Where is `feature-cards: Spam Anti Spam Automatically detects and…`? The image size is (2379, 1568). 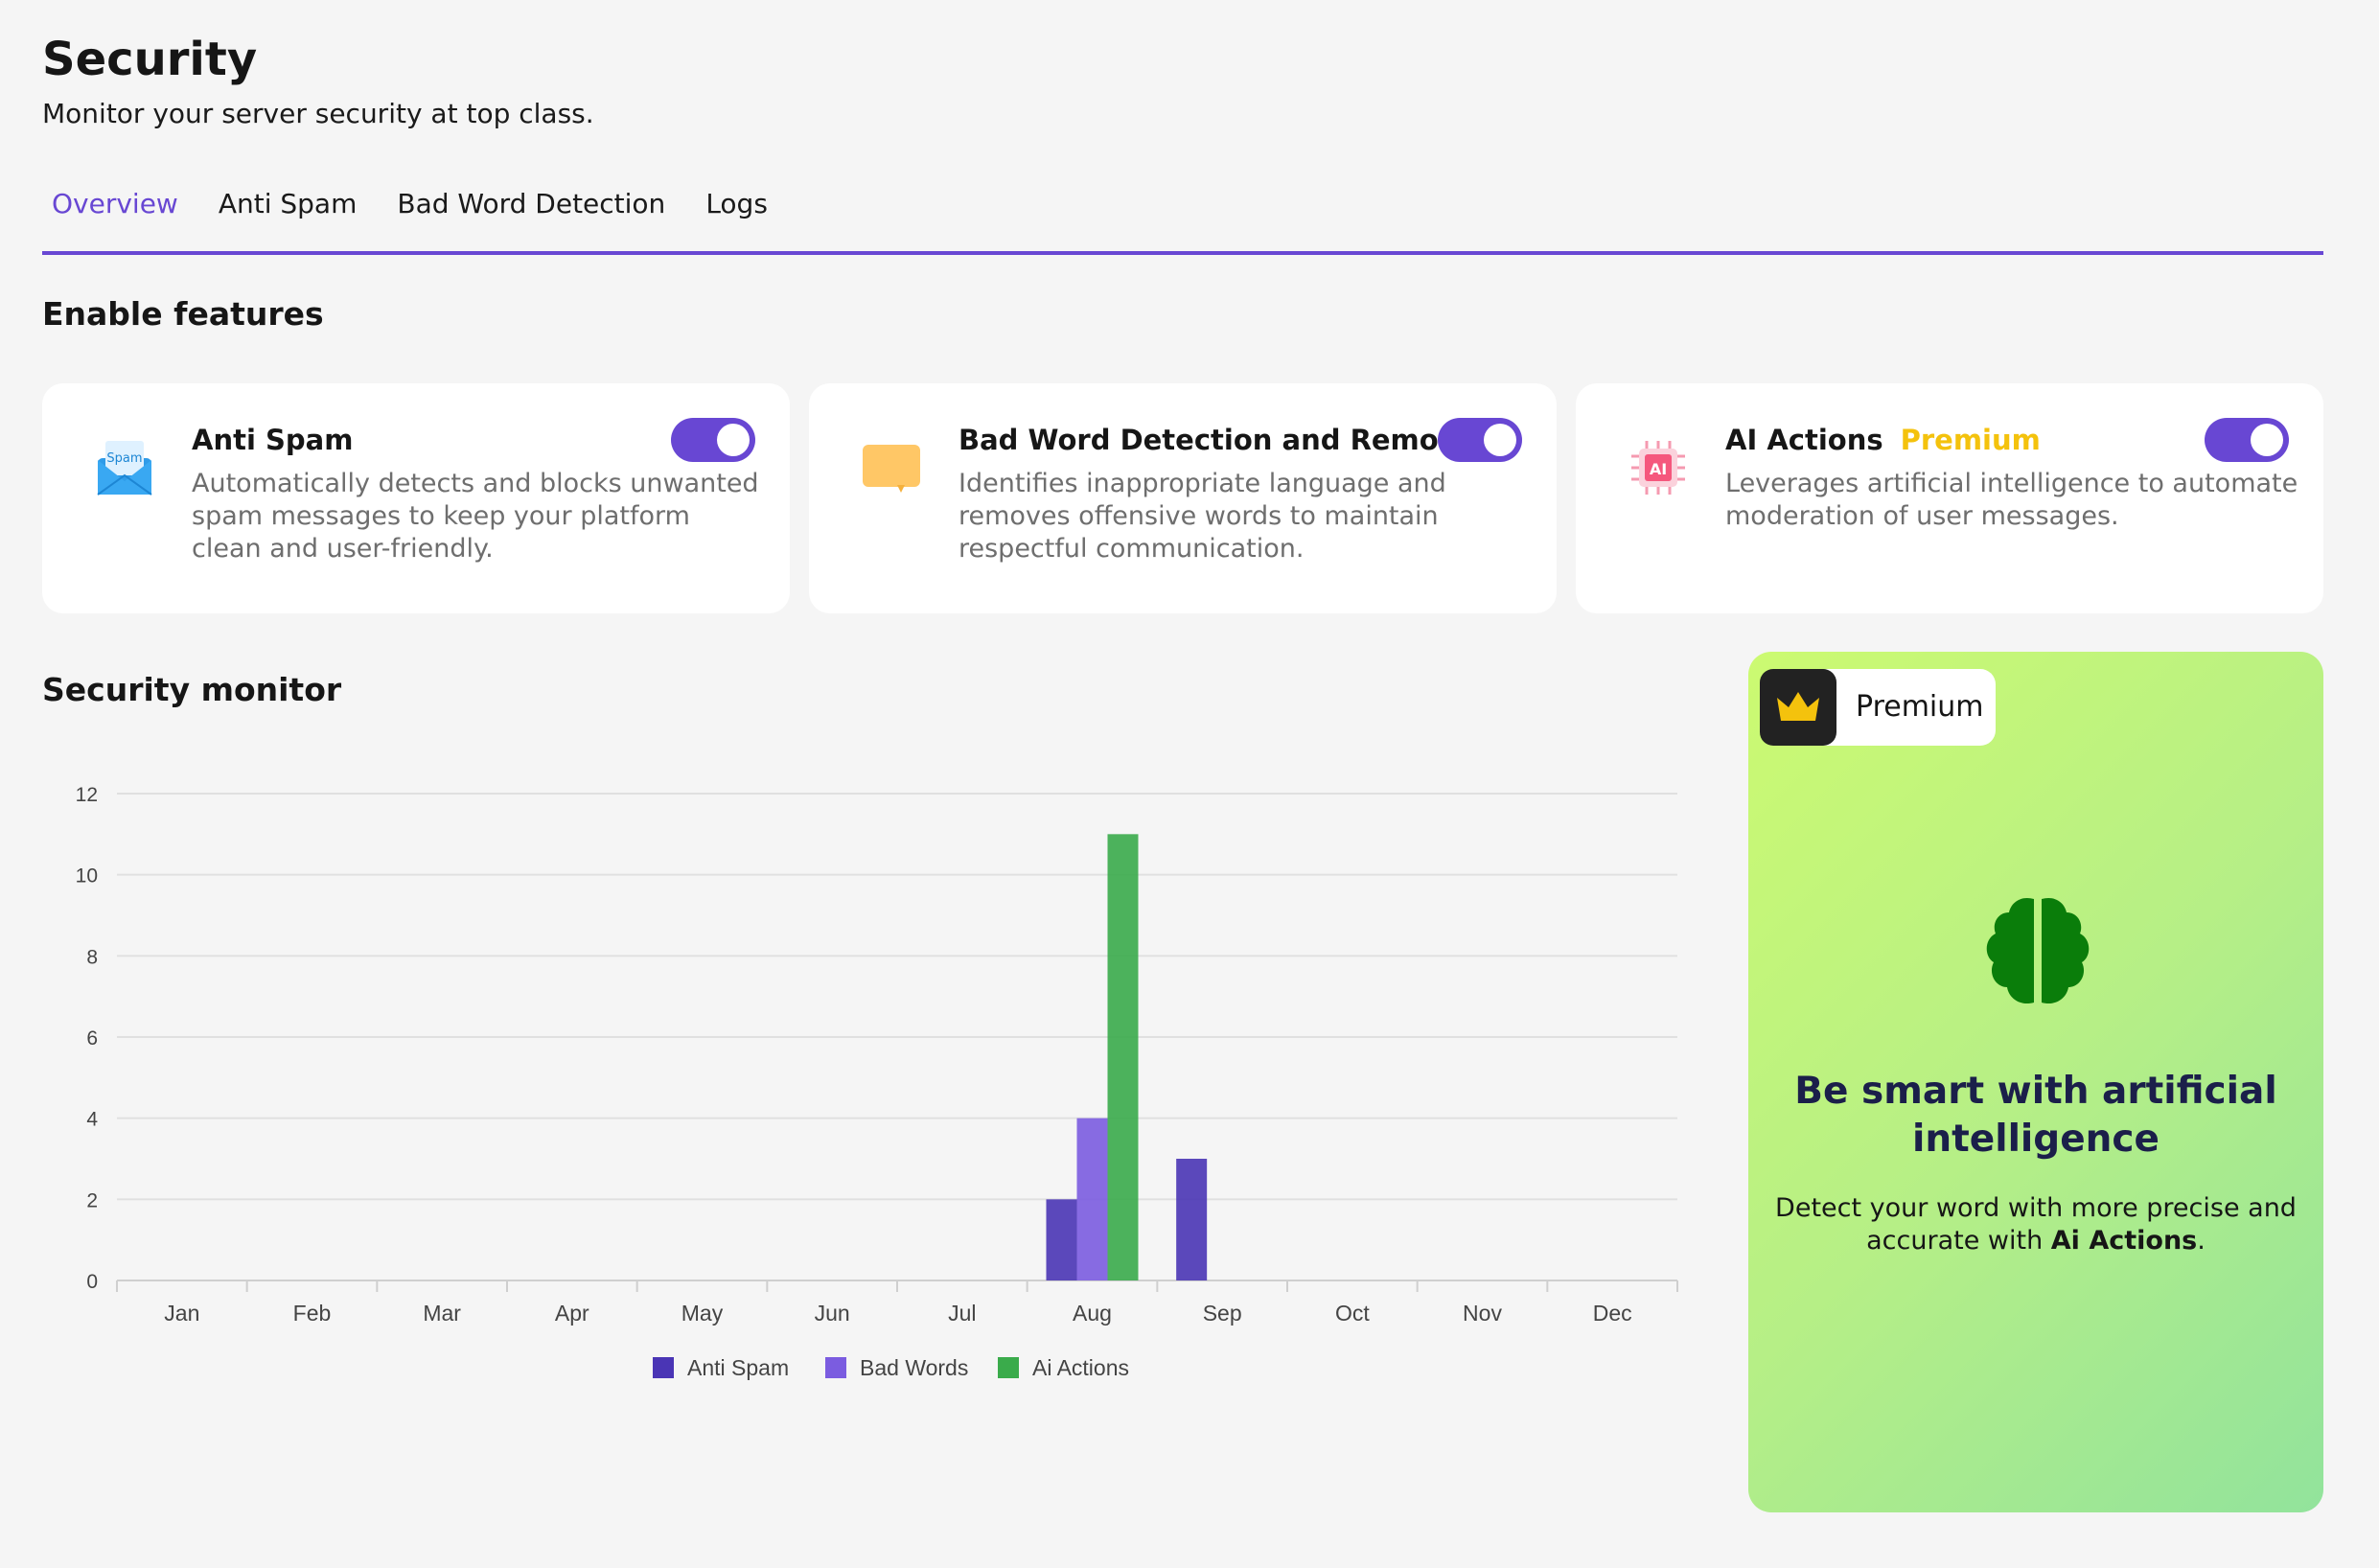 feature-cards: Spam Anti Spam Automatically detects and… is located at coordinates (1182, 498).